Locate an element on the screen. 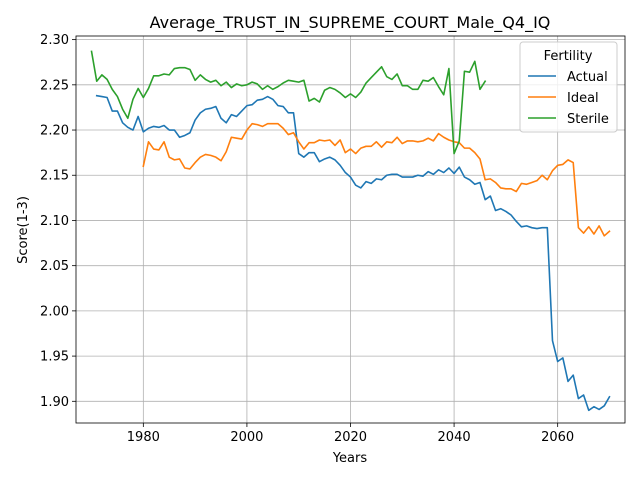  y-tick-label: 2.00 is located at coordinates (54, 311).